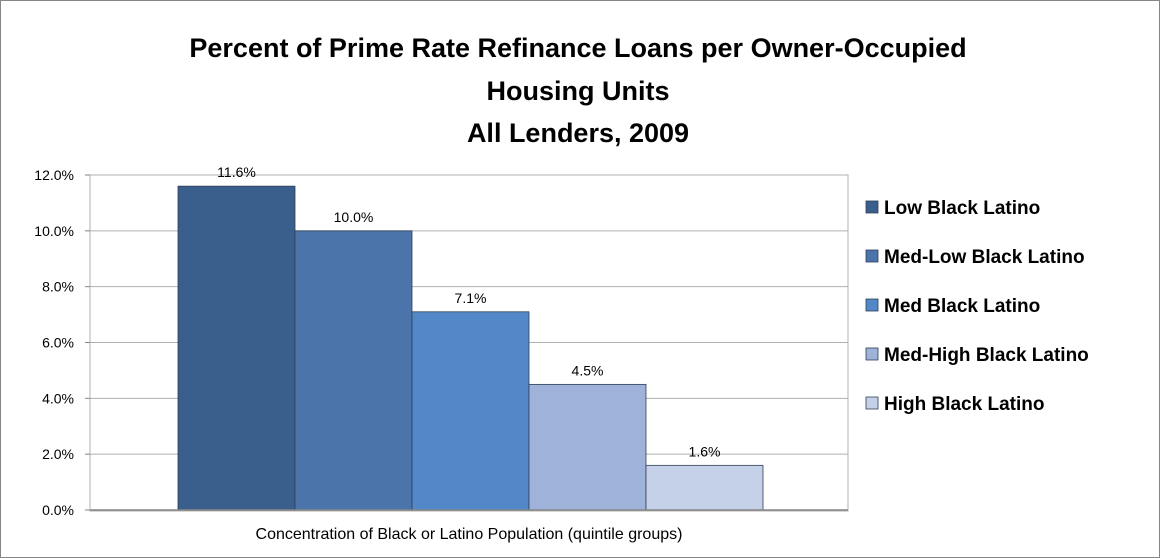  I want to click on legend-label: Med-Low Black Latino, so click(984, 257).